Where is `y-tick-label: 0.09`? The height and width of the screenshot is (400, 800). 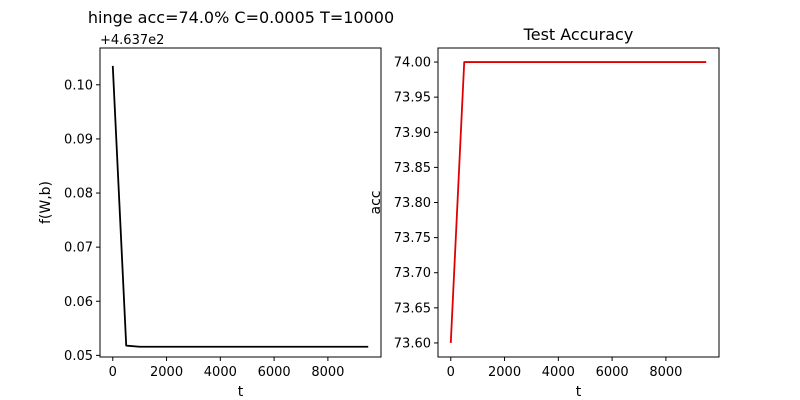 y-tick-label: 0.09 is located at coordinates (78, 139).